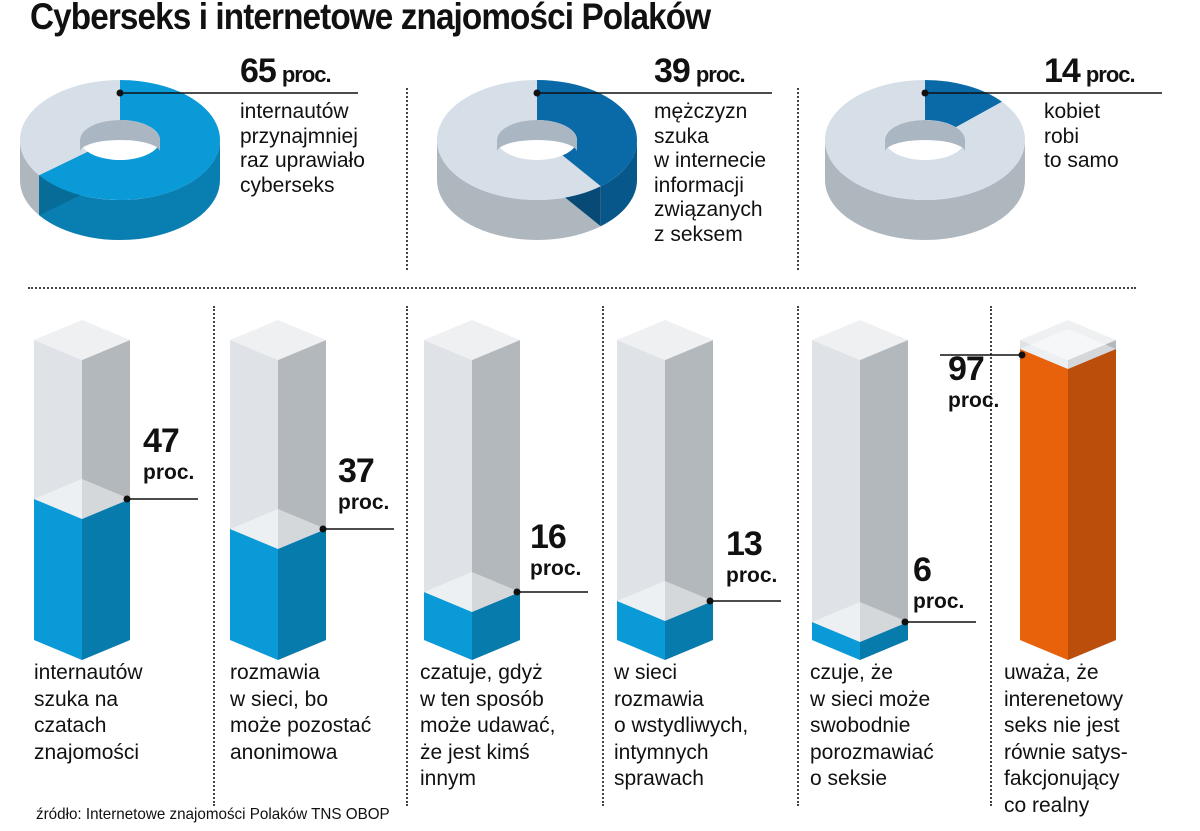 Image resolution: width=1200 pixels, height=831 pixels. Describe the element at coordinates (169, 472) in the screenshot. I see `bar-1-unit: proc.` at that location.